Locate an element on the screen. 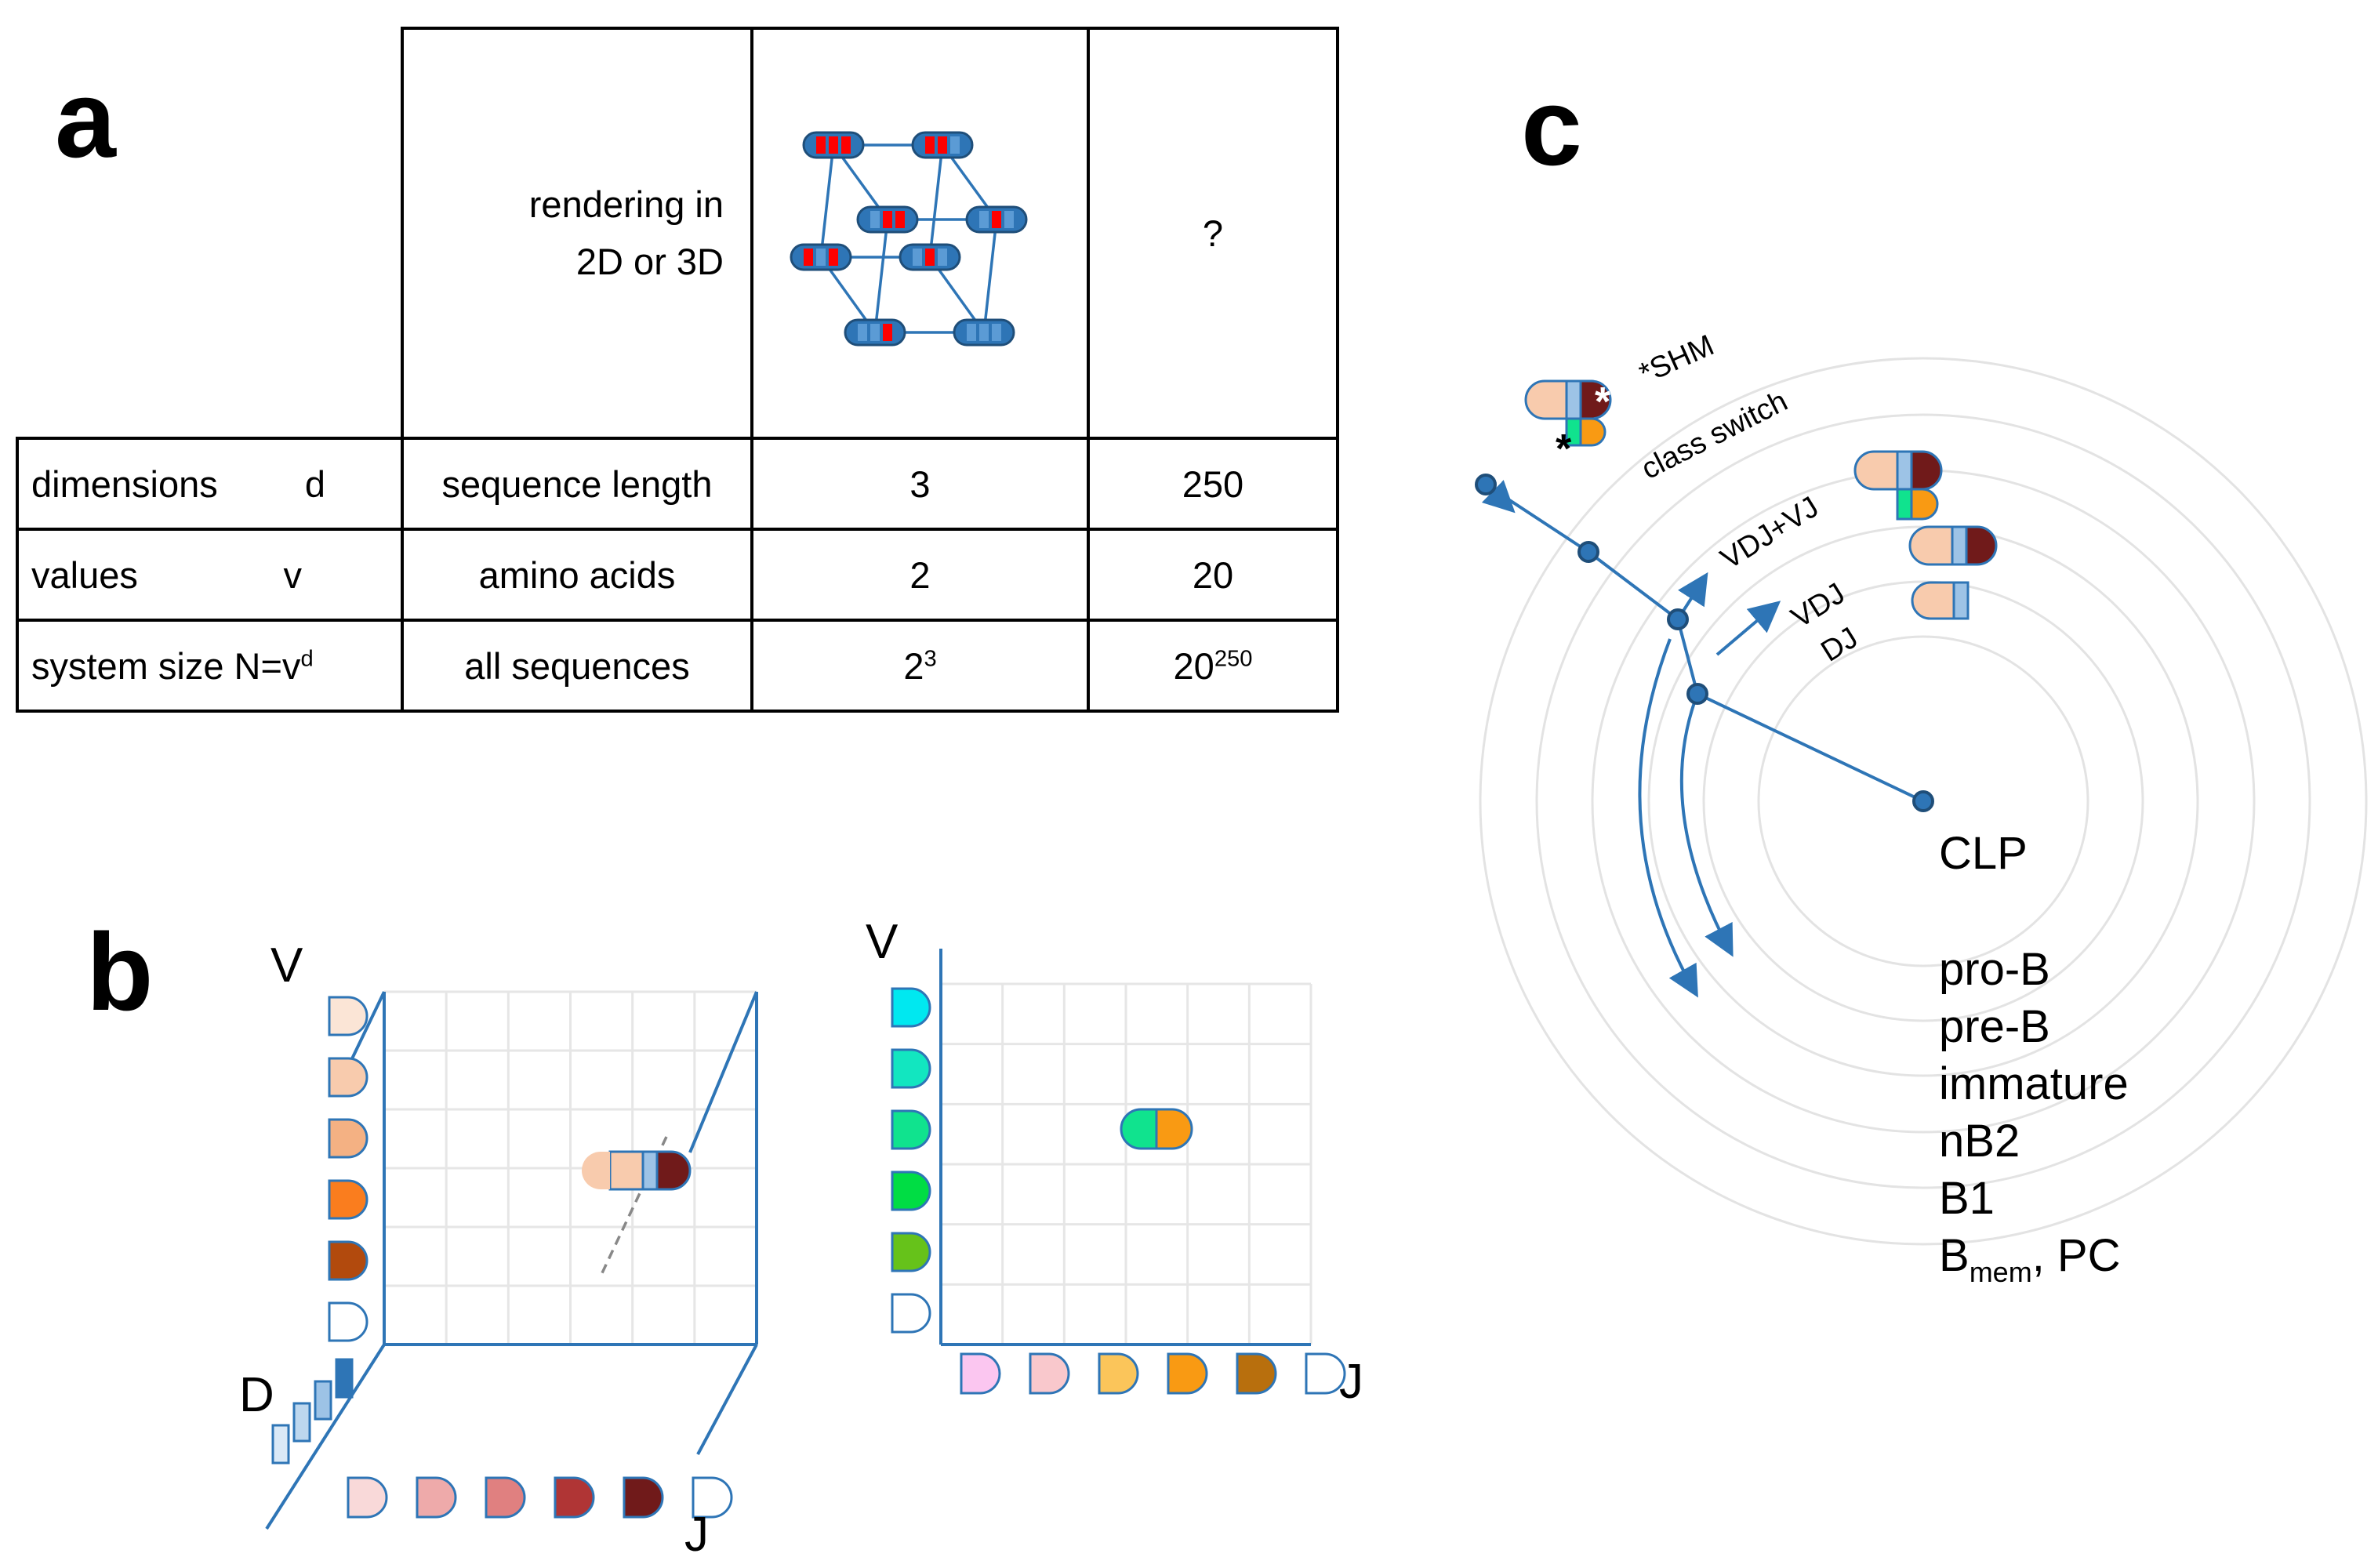 This screenshot has width=2378, height=1568. property-cell: sequence length is located at coordinates (577, 484).